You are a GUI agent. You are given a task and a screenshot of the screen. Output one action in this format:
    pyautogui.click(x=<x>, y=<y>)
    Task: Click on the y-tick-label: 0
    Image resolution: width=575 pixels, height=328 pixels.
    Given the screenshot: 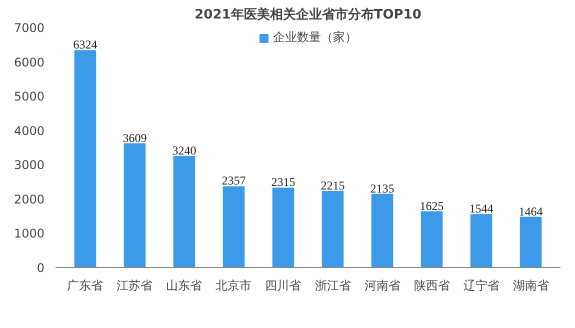 What is the action you would take?
    pyautogui.click(x=40, y=268)
    